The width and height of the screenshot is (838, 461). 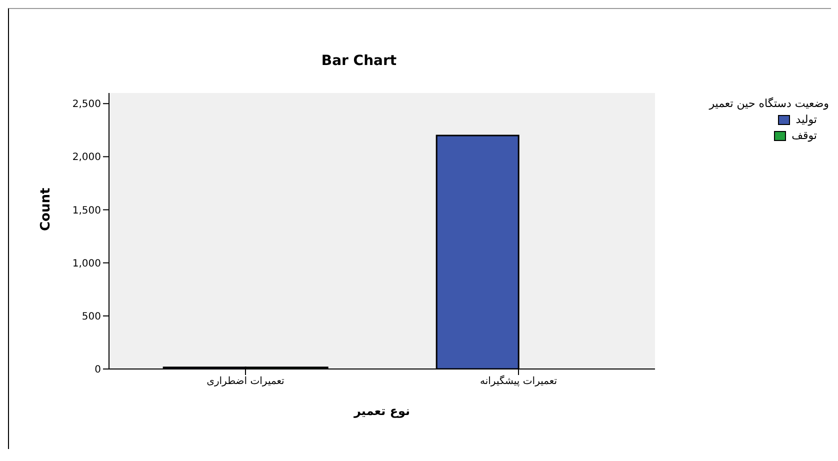 I want to click on y-tick-label: 0, so click(x=97, y=370).